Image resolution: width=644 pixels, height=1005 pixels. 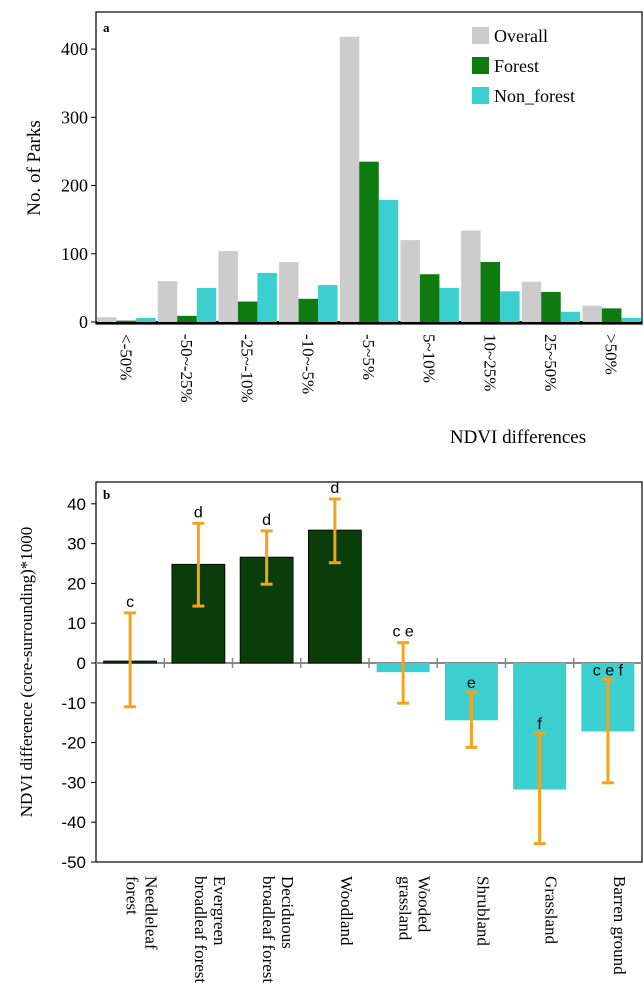 What do you see at coordinates (73, 862) in the screenshot?
I see `panel-b-y-tick-label: -50` at bounding box center [73, 862].